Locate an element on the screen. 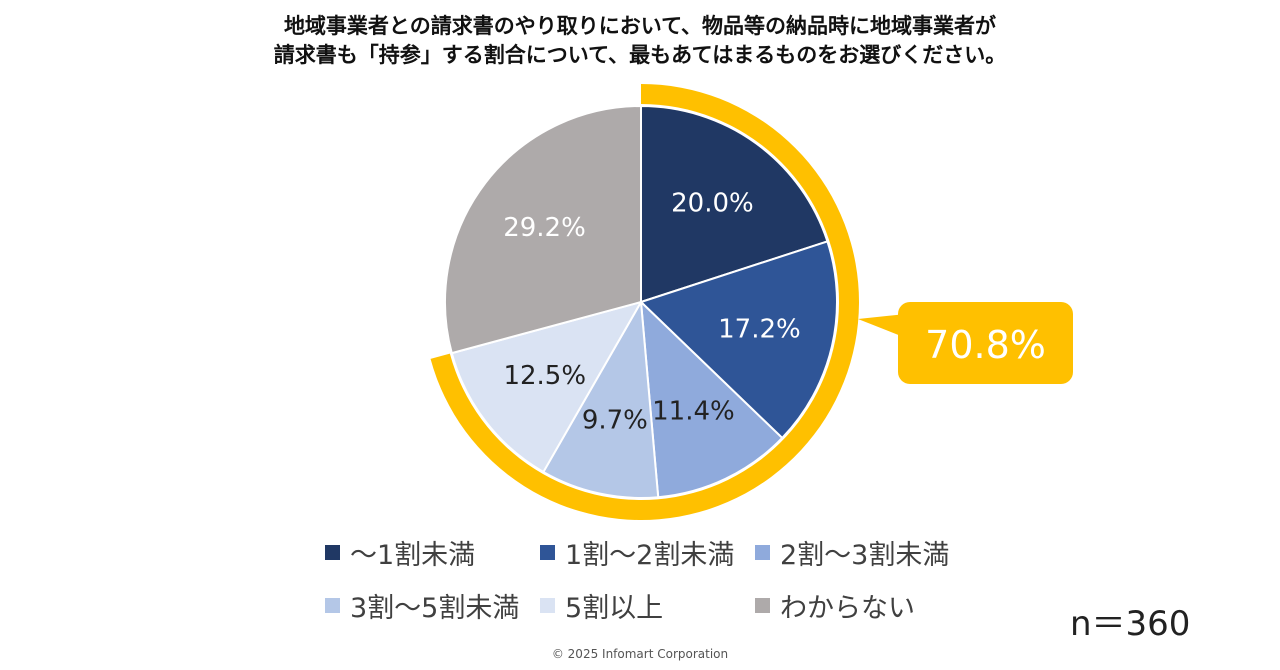  slice-label-6: 29.2% is located at coordinates (544, 228).